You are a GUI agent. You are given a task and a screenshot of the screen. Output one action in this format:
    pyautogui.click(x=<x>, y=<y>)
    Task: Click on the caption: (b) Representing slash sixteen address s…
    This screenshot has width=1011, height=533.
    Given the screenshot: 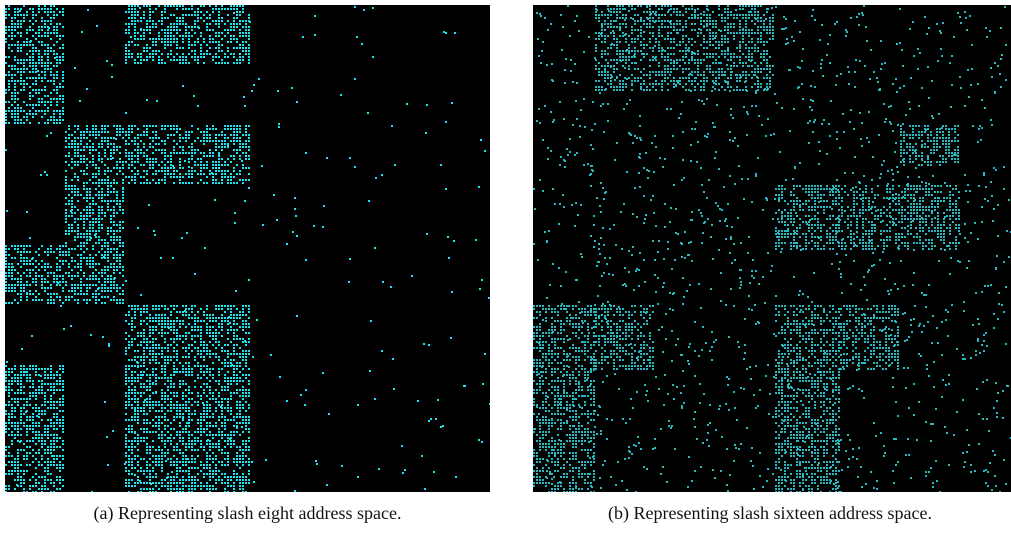 What is the action you would take?
    pyautogui.click(x=770, y=513)
    